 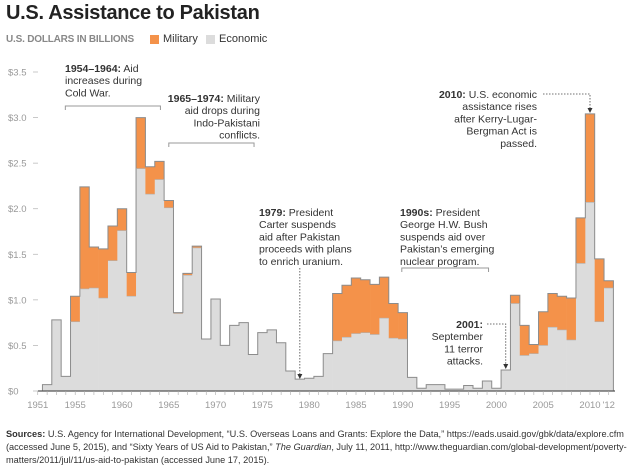 I want to click on annotation-line: attacks., so click(x=465, y=362).